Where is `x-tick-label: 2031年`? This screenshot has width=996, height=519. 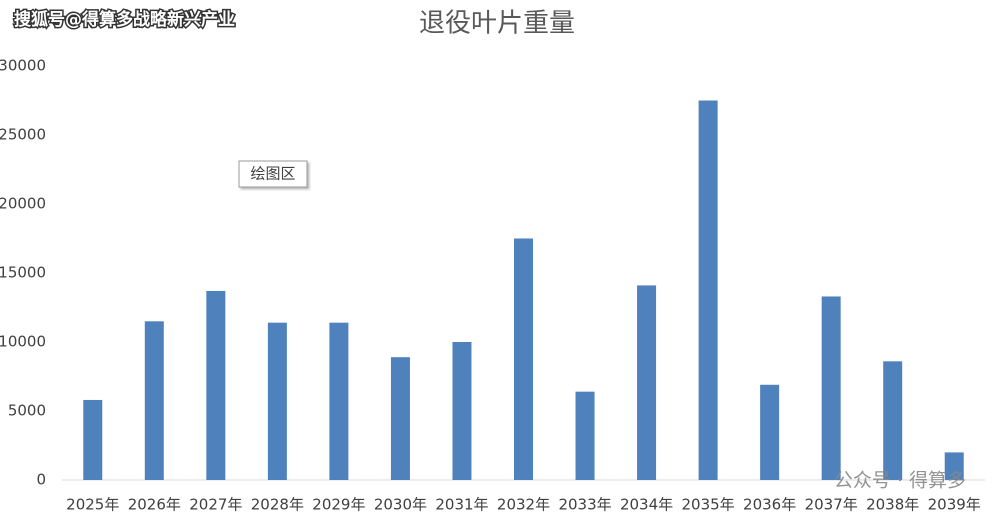
x-tick-label: 2031年 is located at coordinates (461, 505).